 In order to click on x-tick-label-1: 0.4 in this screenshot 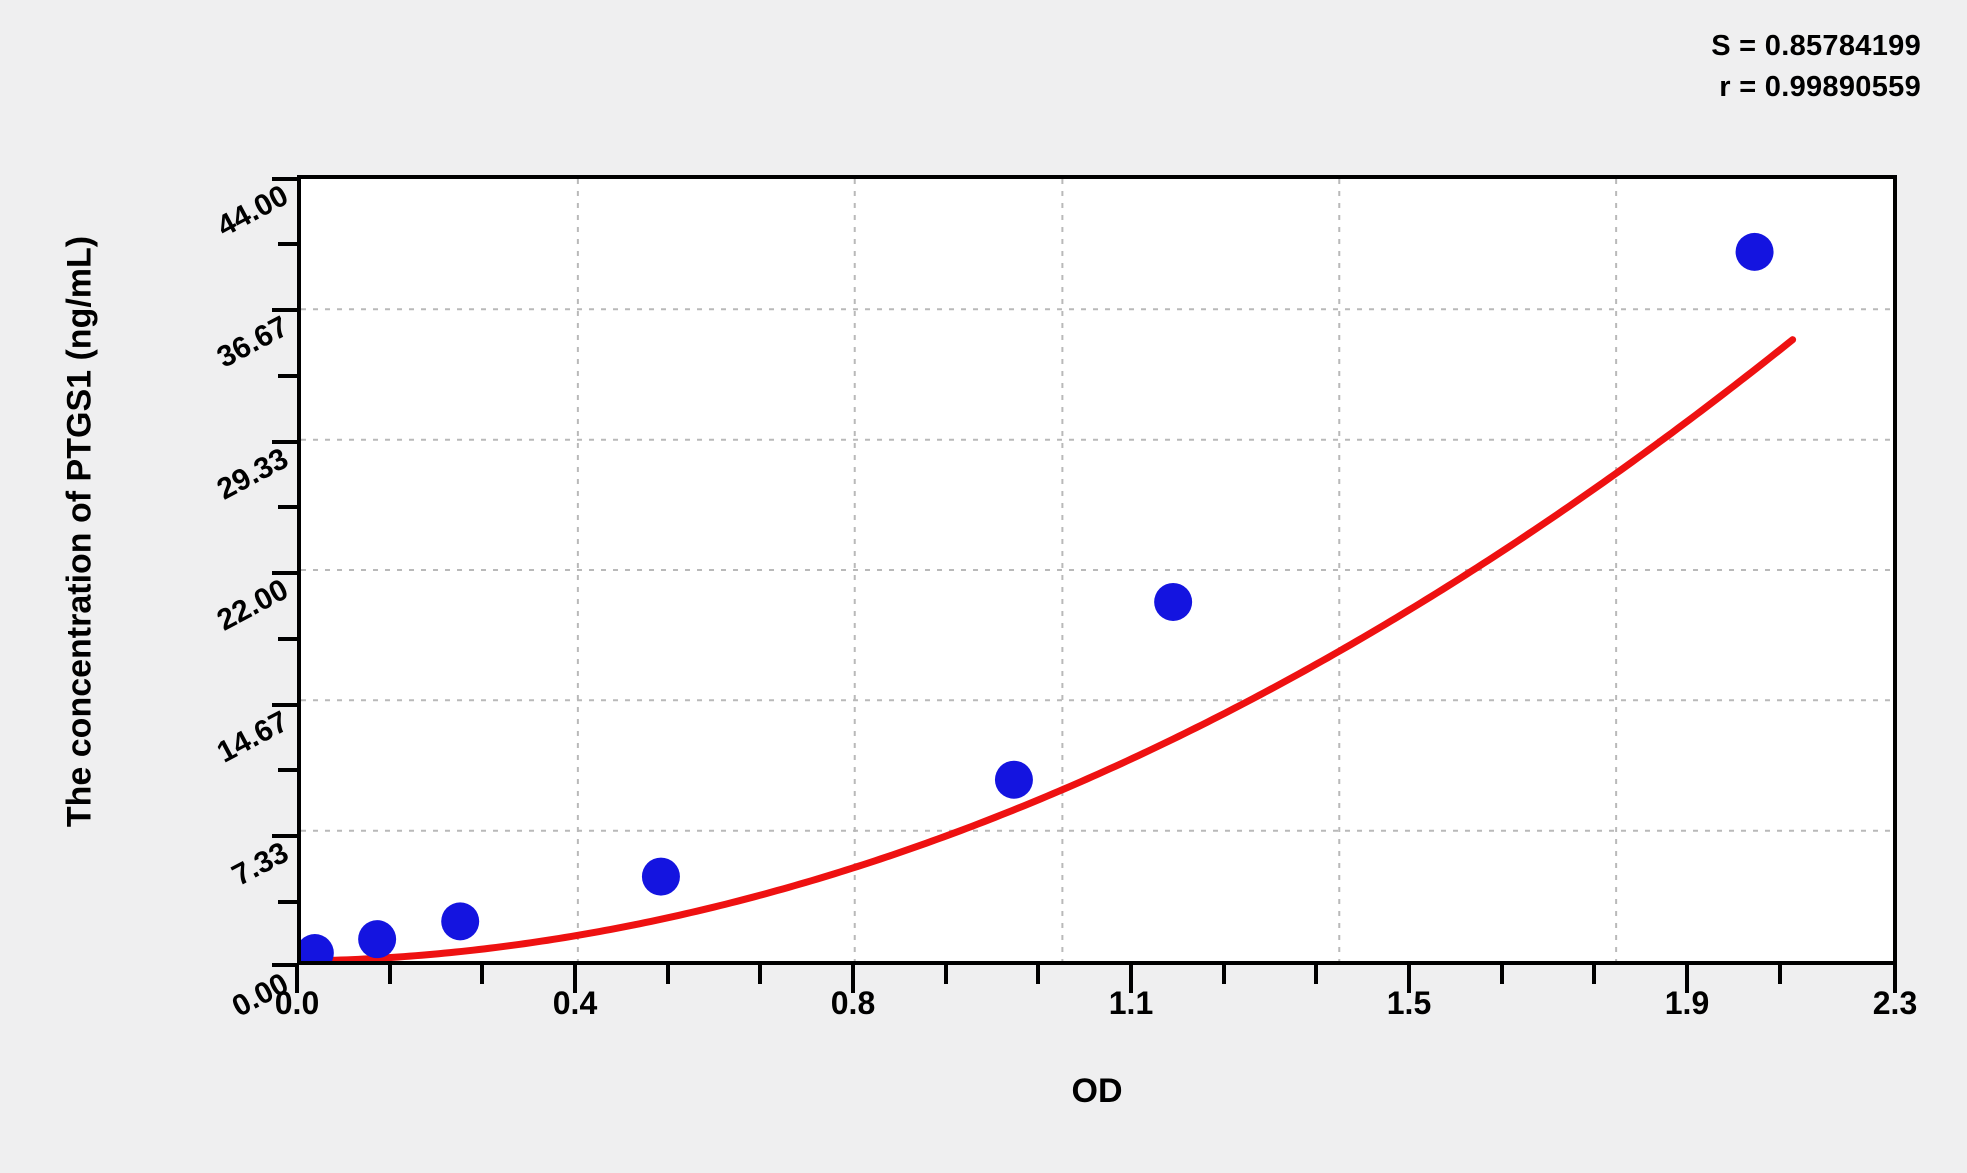, I will do `click(575, 1003)`.